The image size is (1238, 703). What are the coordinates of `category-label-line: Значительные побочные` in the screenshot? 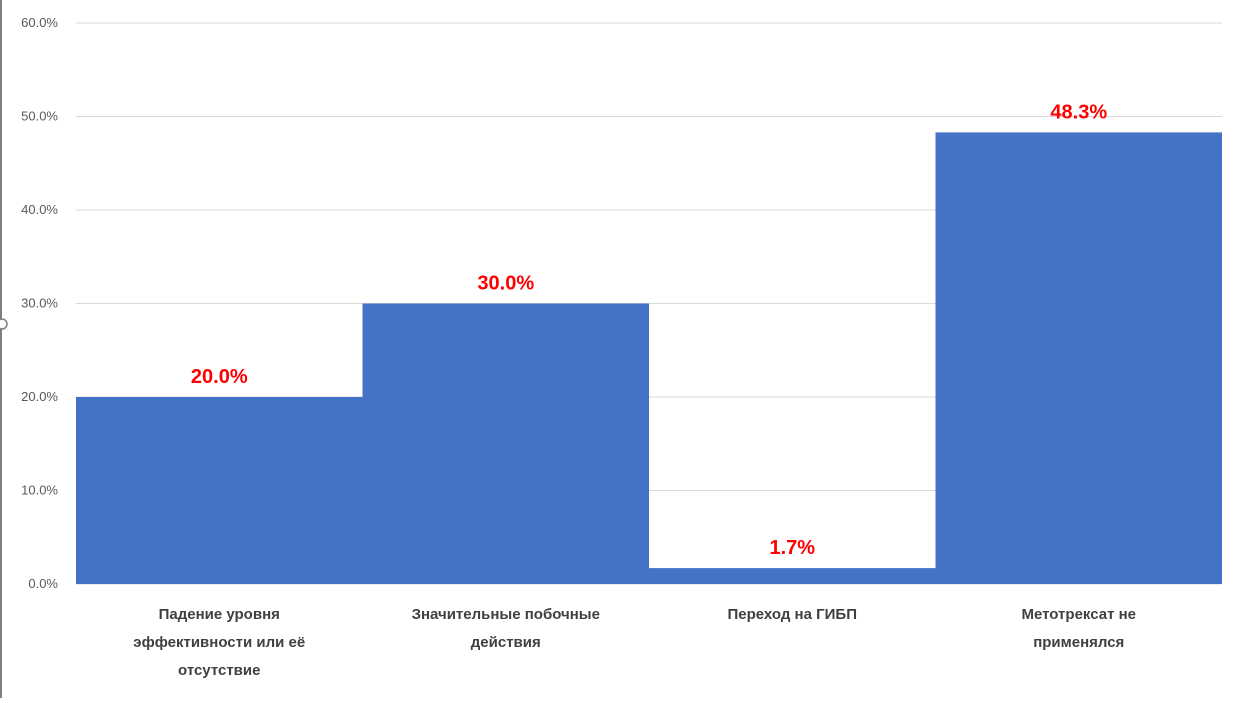 It's located at (506, 614).